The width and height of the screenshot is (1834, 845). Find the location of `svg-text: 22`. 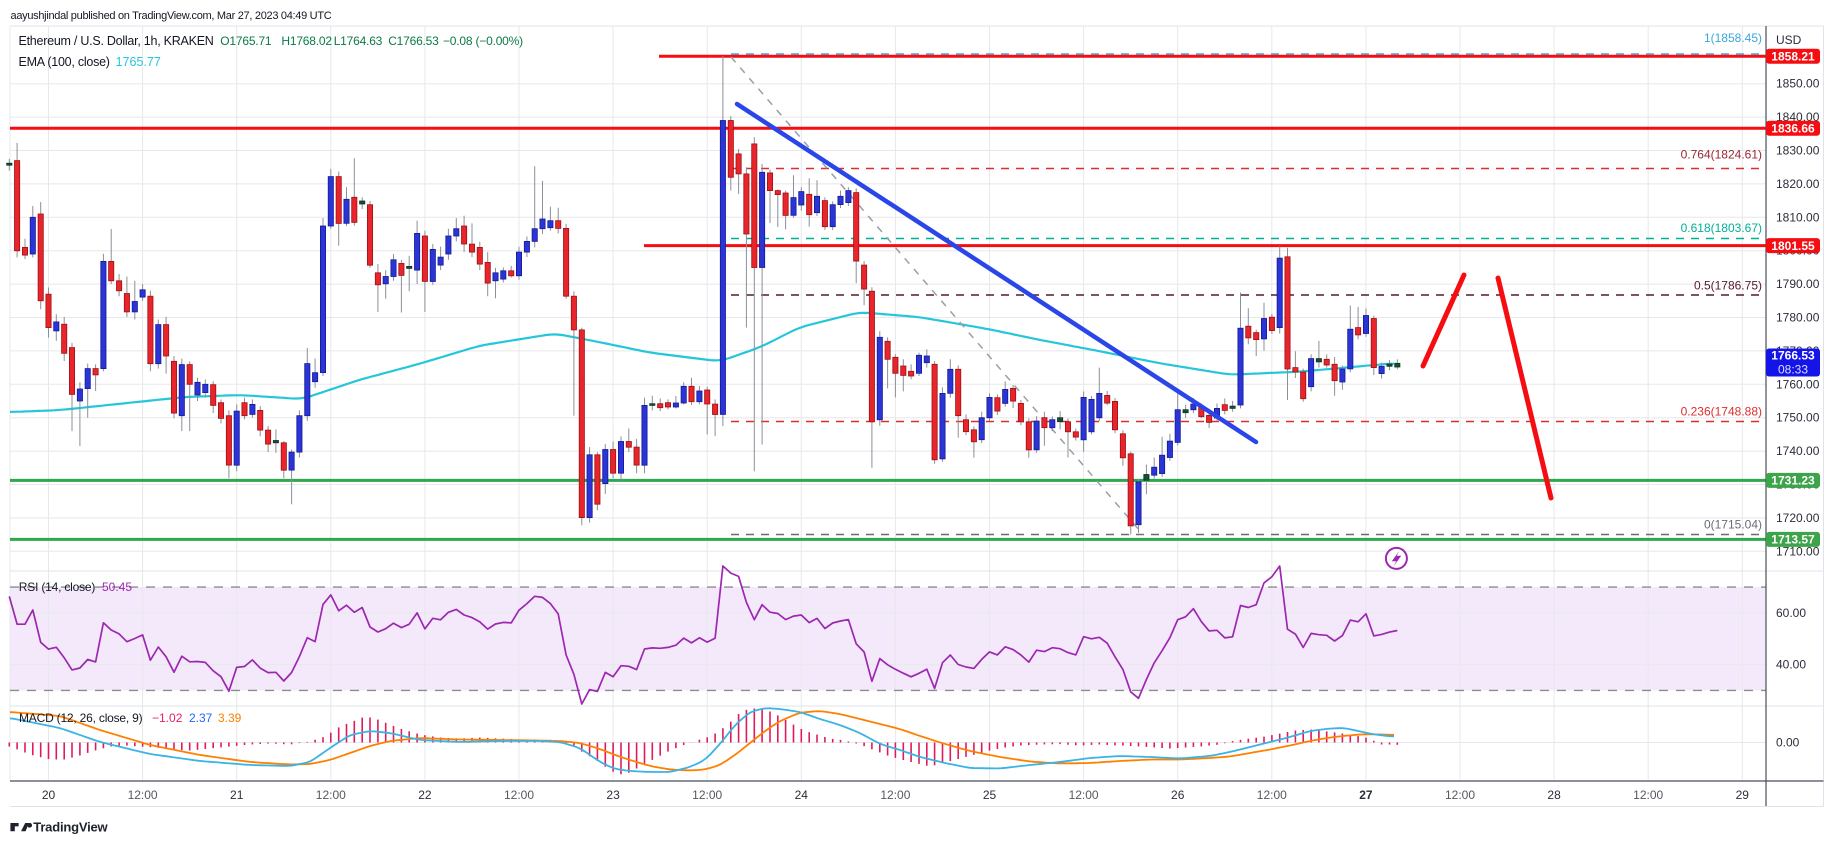

svg-text: 22 is located at coordinates (425, 795).